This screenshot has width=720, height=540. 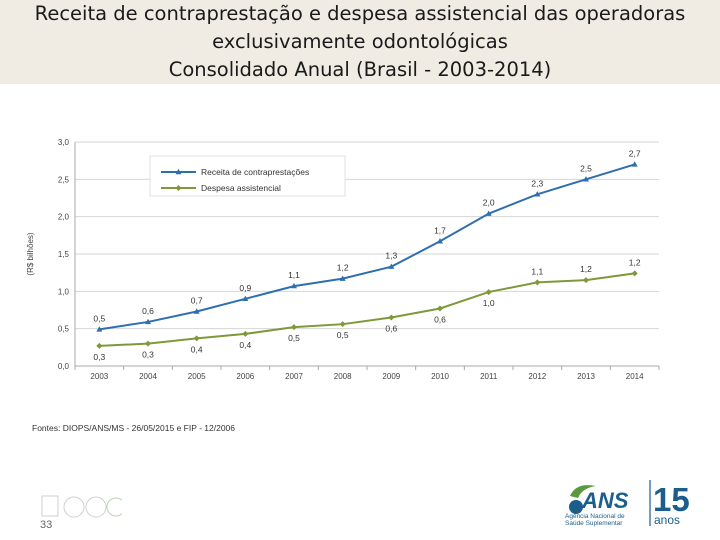 What do you see at coordinates (391, 376) in the screenshot?
I see `x-tick-label: 2009` at bounding box center [391, 376].